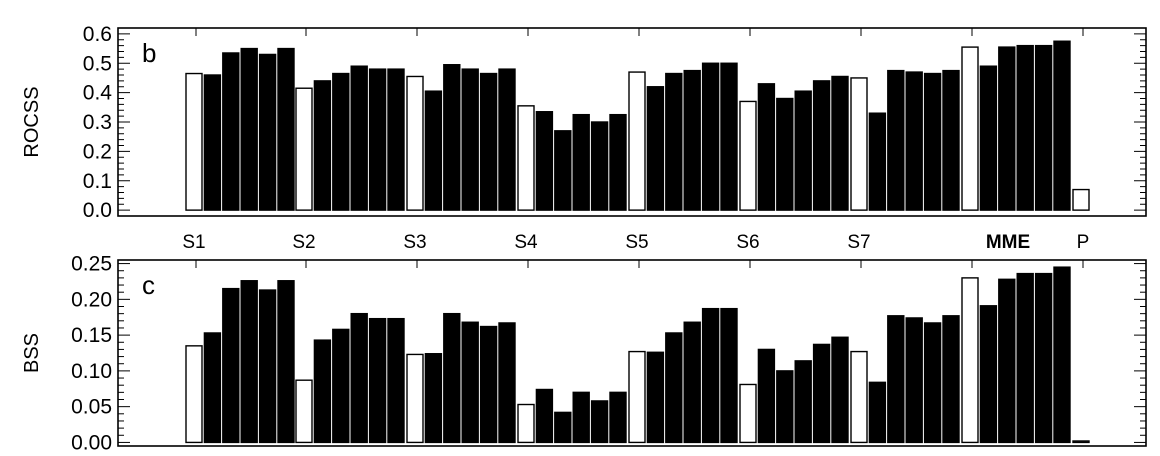 This screenshot has width=1160, height=456. Describe the element at coordinates (91, 407) in the screenshot. I see `y-tick-label: 0.05` at that location.